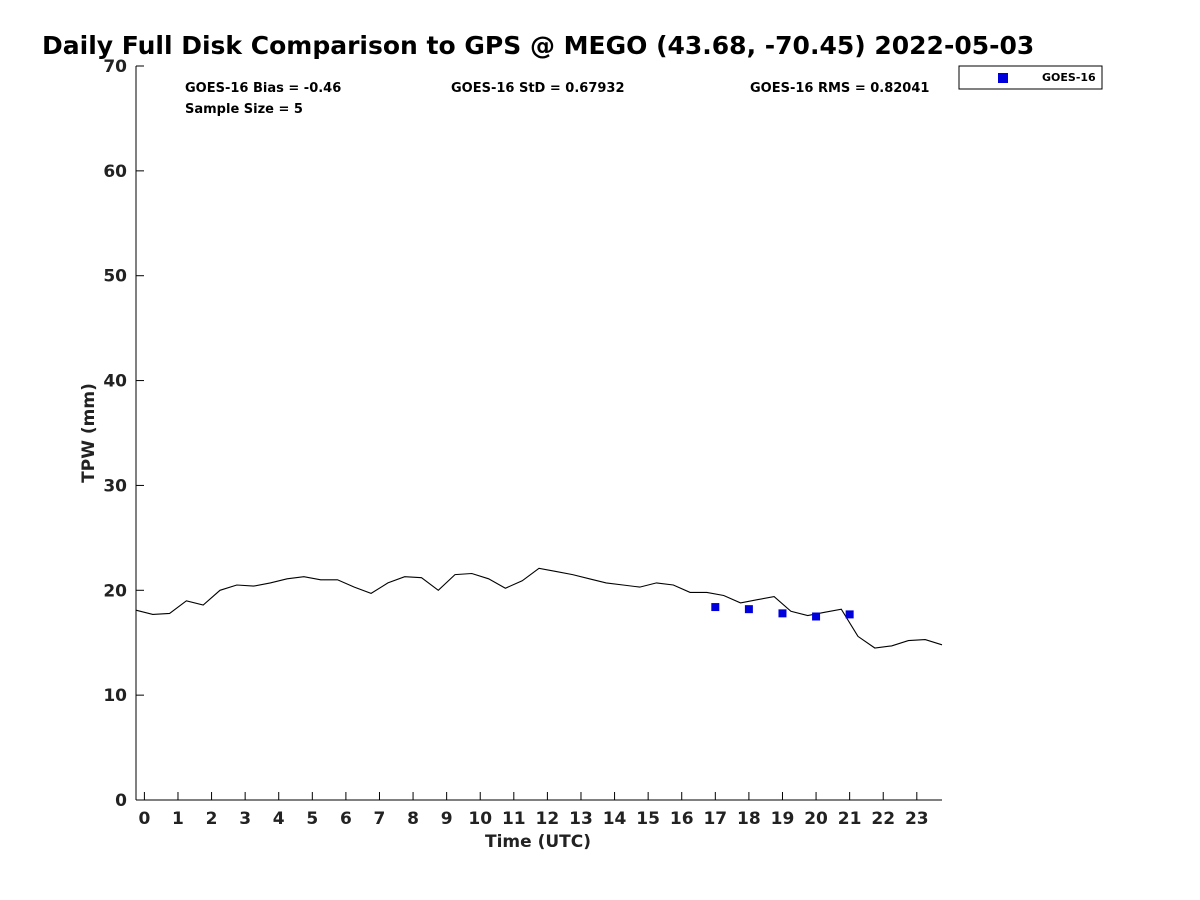  Describe the element at coordinates (749, 819) in the screenshot. I see `x-tick-label: 18` at that location.